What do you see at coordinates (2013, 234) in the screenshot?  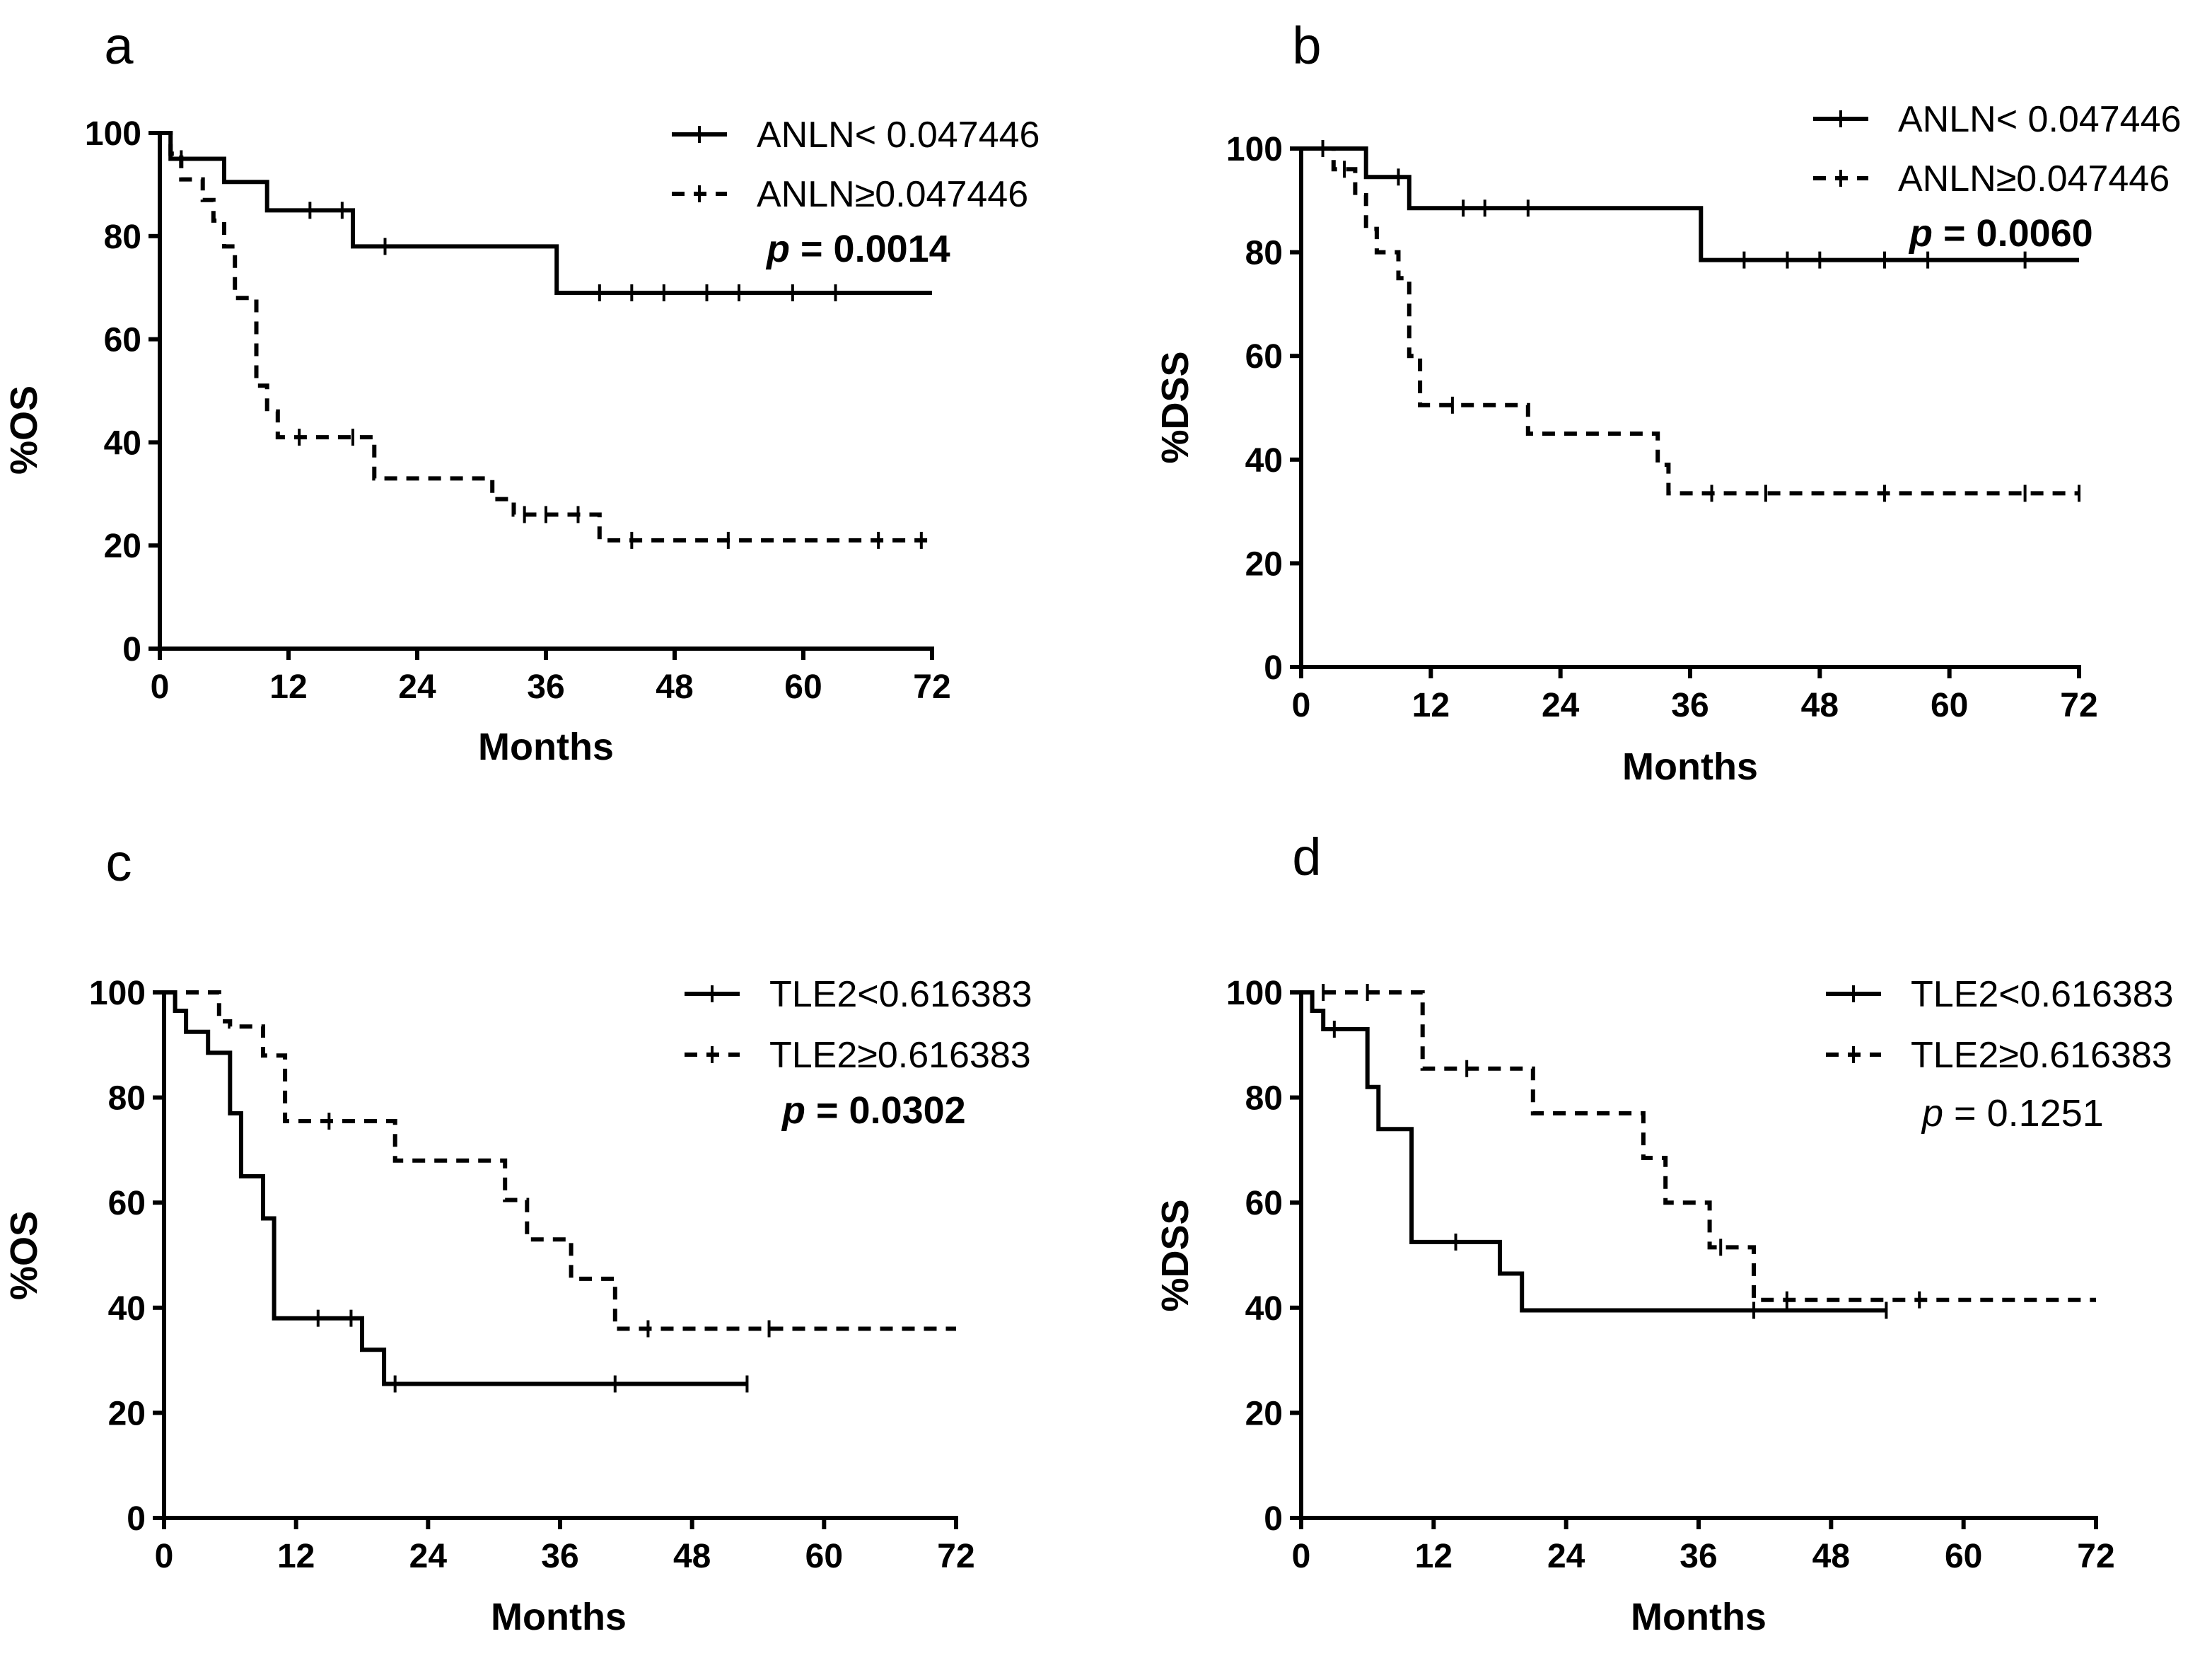 I see `p-value-number: = 0.0060` at bounding box center [2013, 234].